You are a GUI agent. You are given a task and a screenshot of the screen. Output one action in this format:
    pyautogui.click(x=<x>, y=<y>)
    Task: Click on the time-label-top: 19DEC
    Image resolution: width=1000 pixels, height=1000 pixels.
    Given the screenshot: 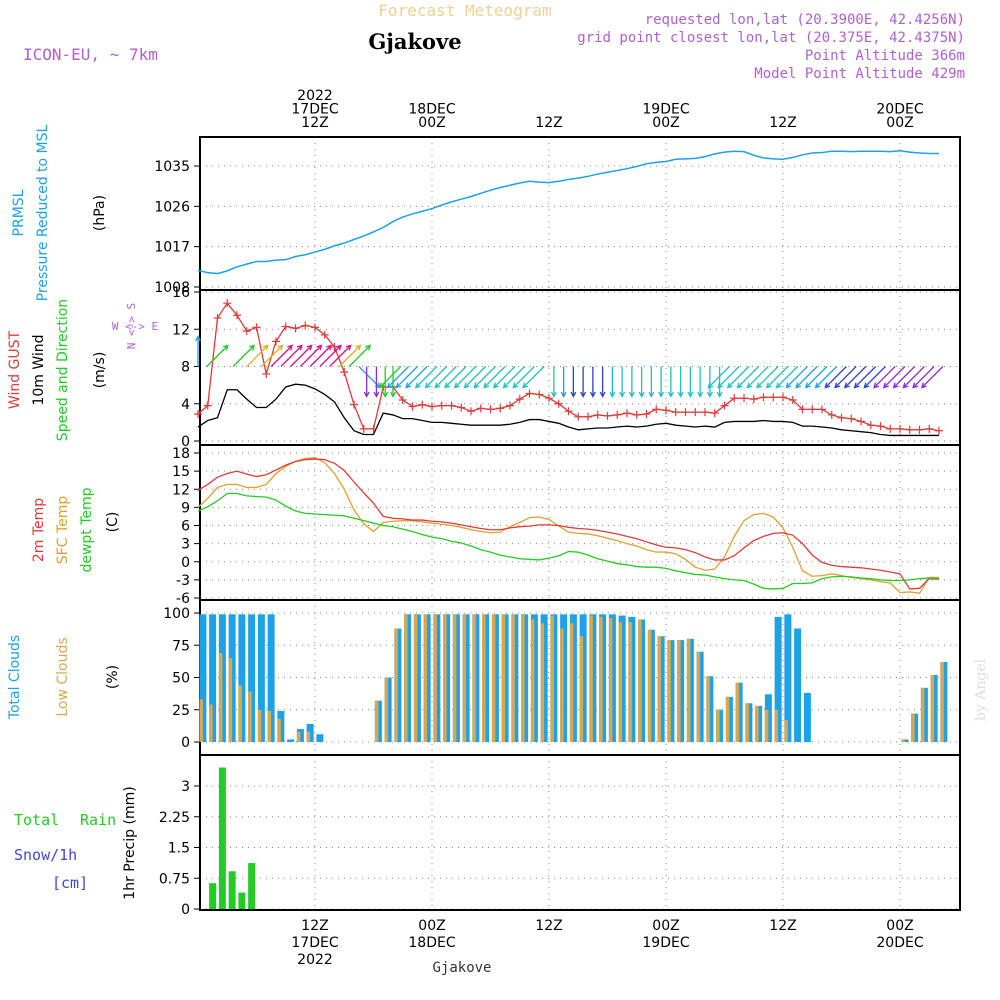 What is the action you would take?
    pyautogui.click(x=665, y=110)
    